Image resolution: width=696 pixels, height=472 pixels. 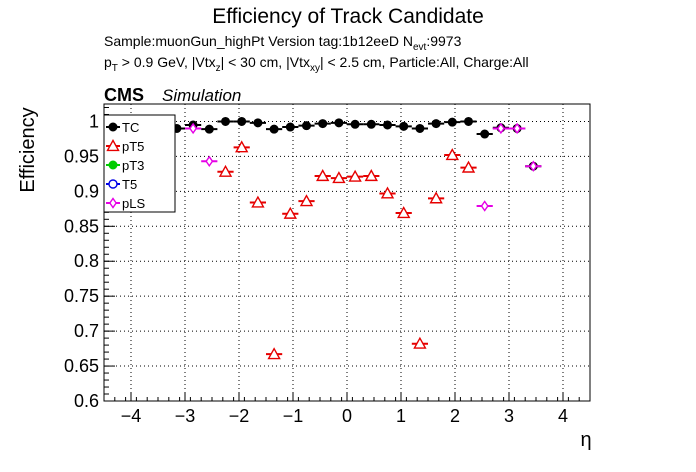 I want to click on legend-entry-pt5: pT5, so click(x=125, y=146).